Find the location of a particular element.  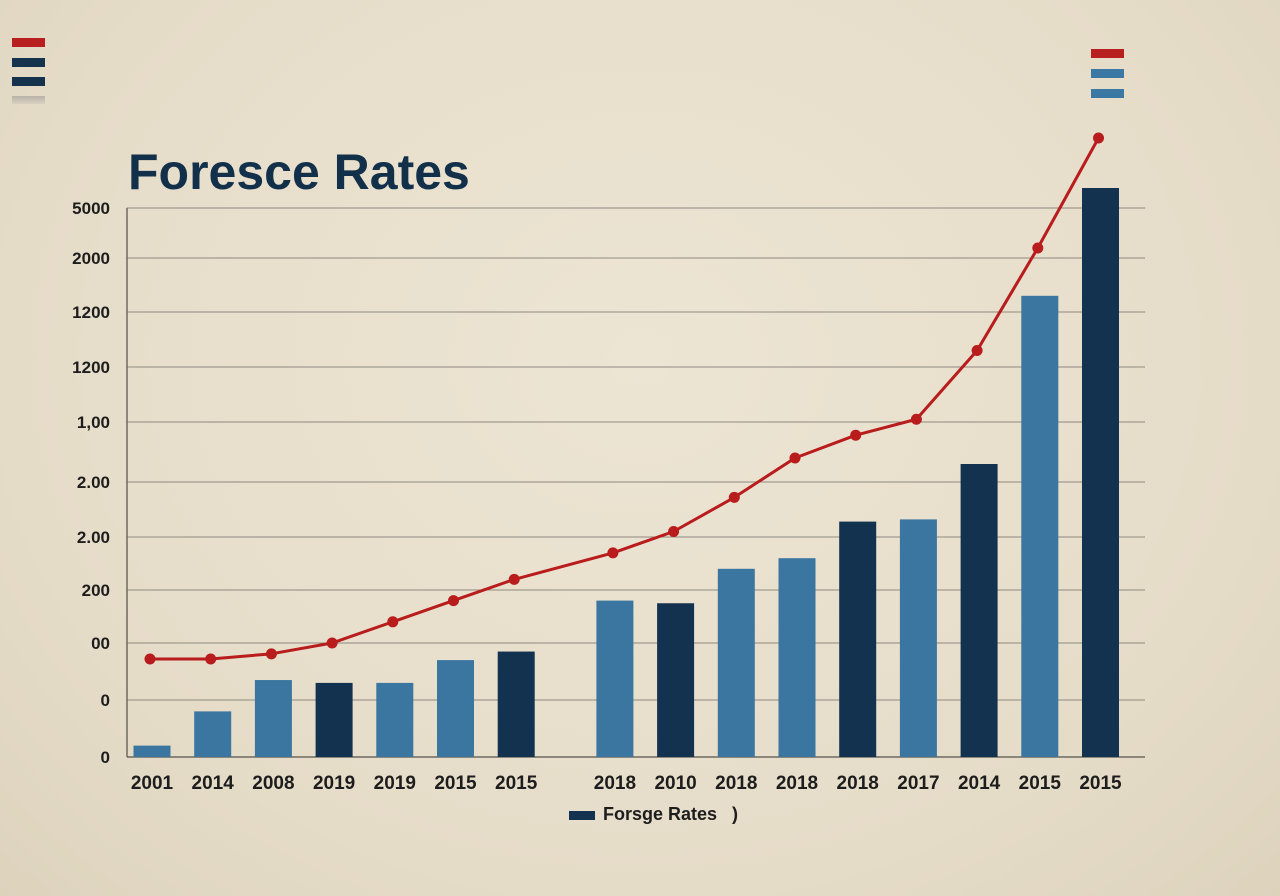

legend-trailing-paren: ) is located at coordinates (735, 814).